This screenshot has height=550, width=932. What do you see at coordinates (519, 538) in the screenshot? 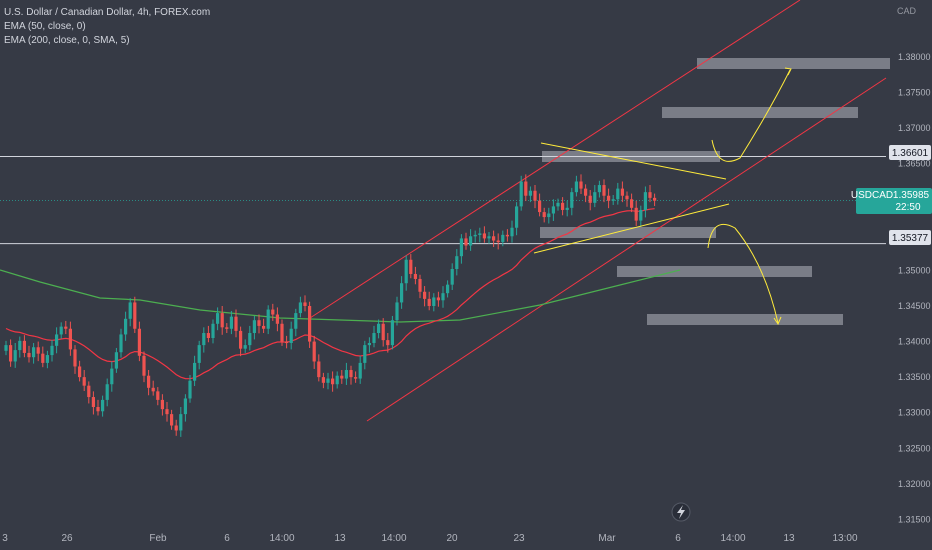
I see `x-tick-label: 23` at bounding box center [519, 538].